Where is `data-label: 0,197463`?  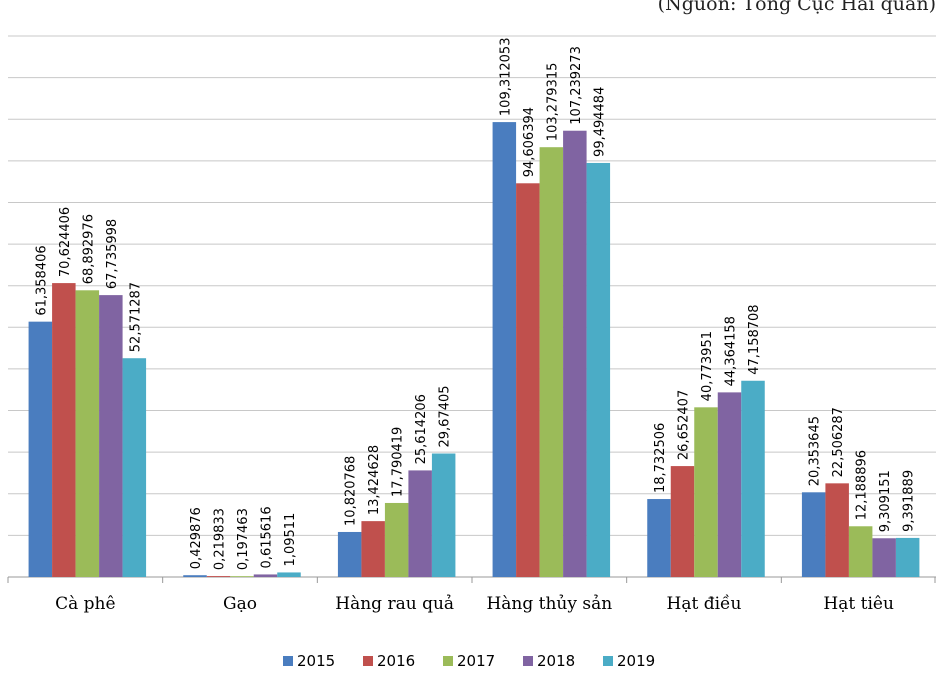
data-label: 0,197463 is located at coordinates (243, 539).